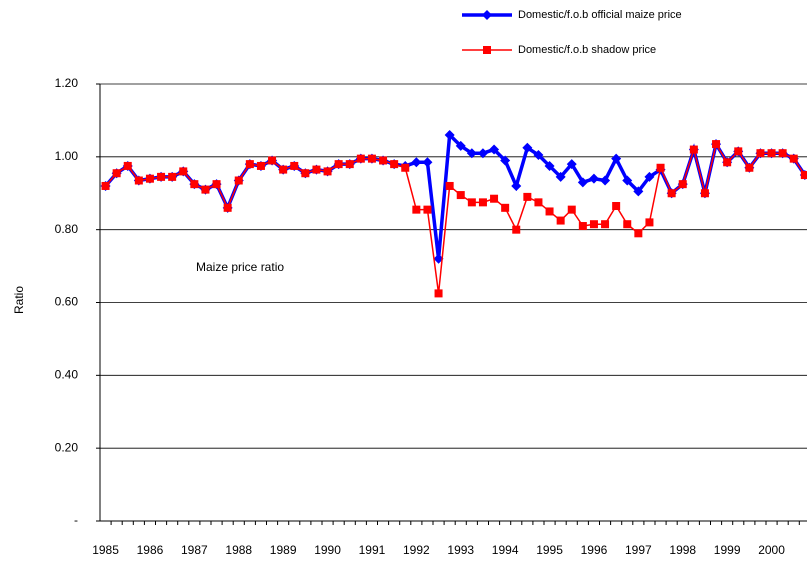 This screenshot has width=807, height=572. Describe the element at coordinates (587, 50) in the screenshot. I see `legend-label: Domestic/f.o.b shadow price` at that location.